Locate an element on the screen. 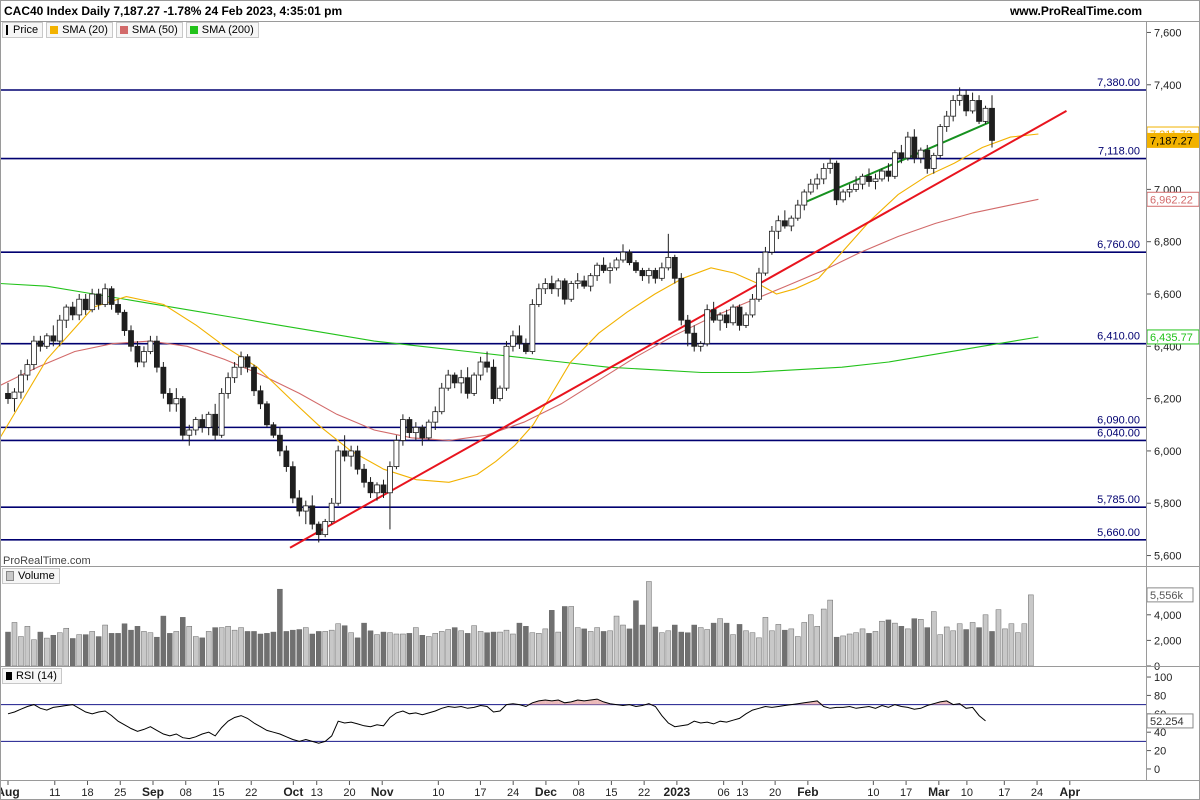 The width and height of the screenshot is (1200, 800). short-trendline is located at coordinates (898, 162).